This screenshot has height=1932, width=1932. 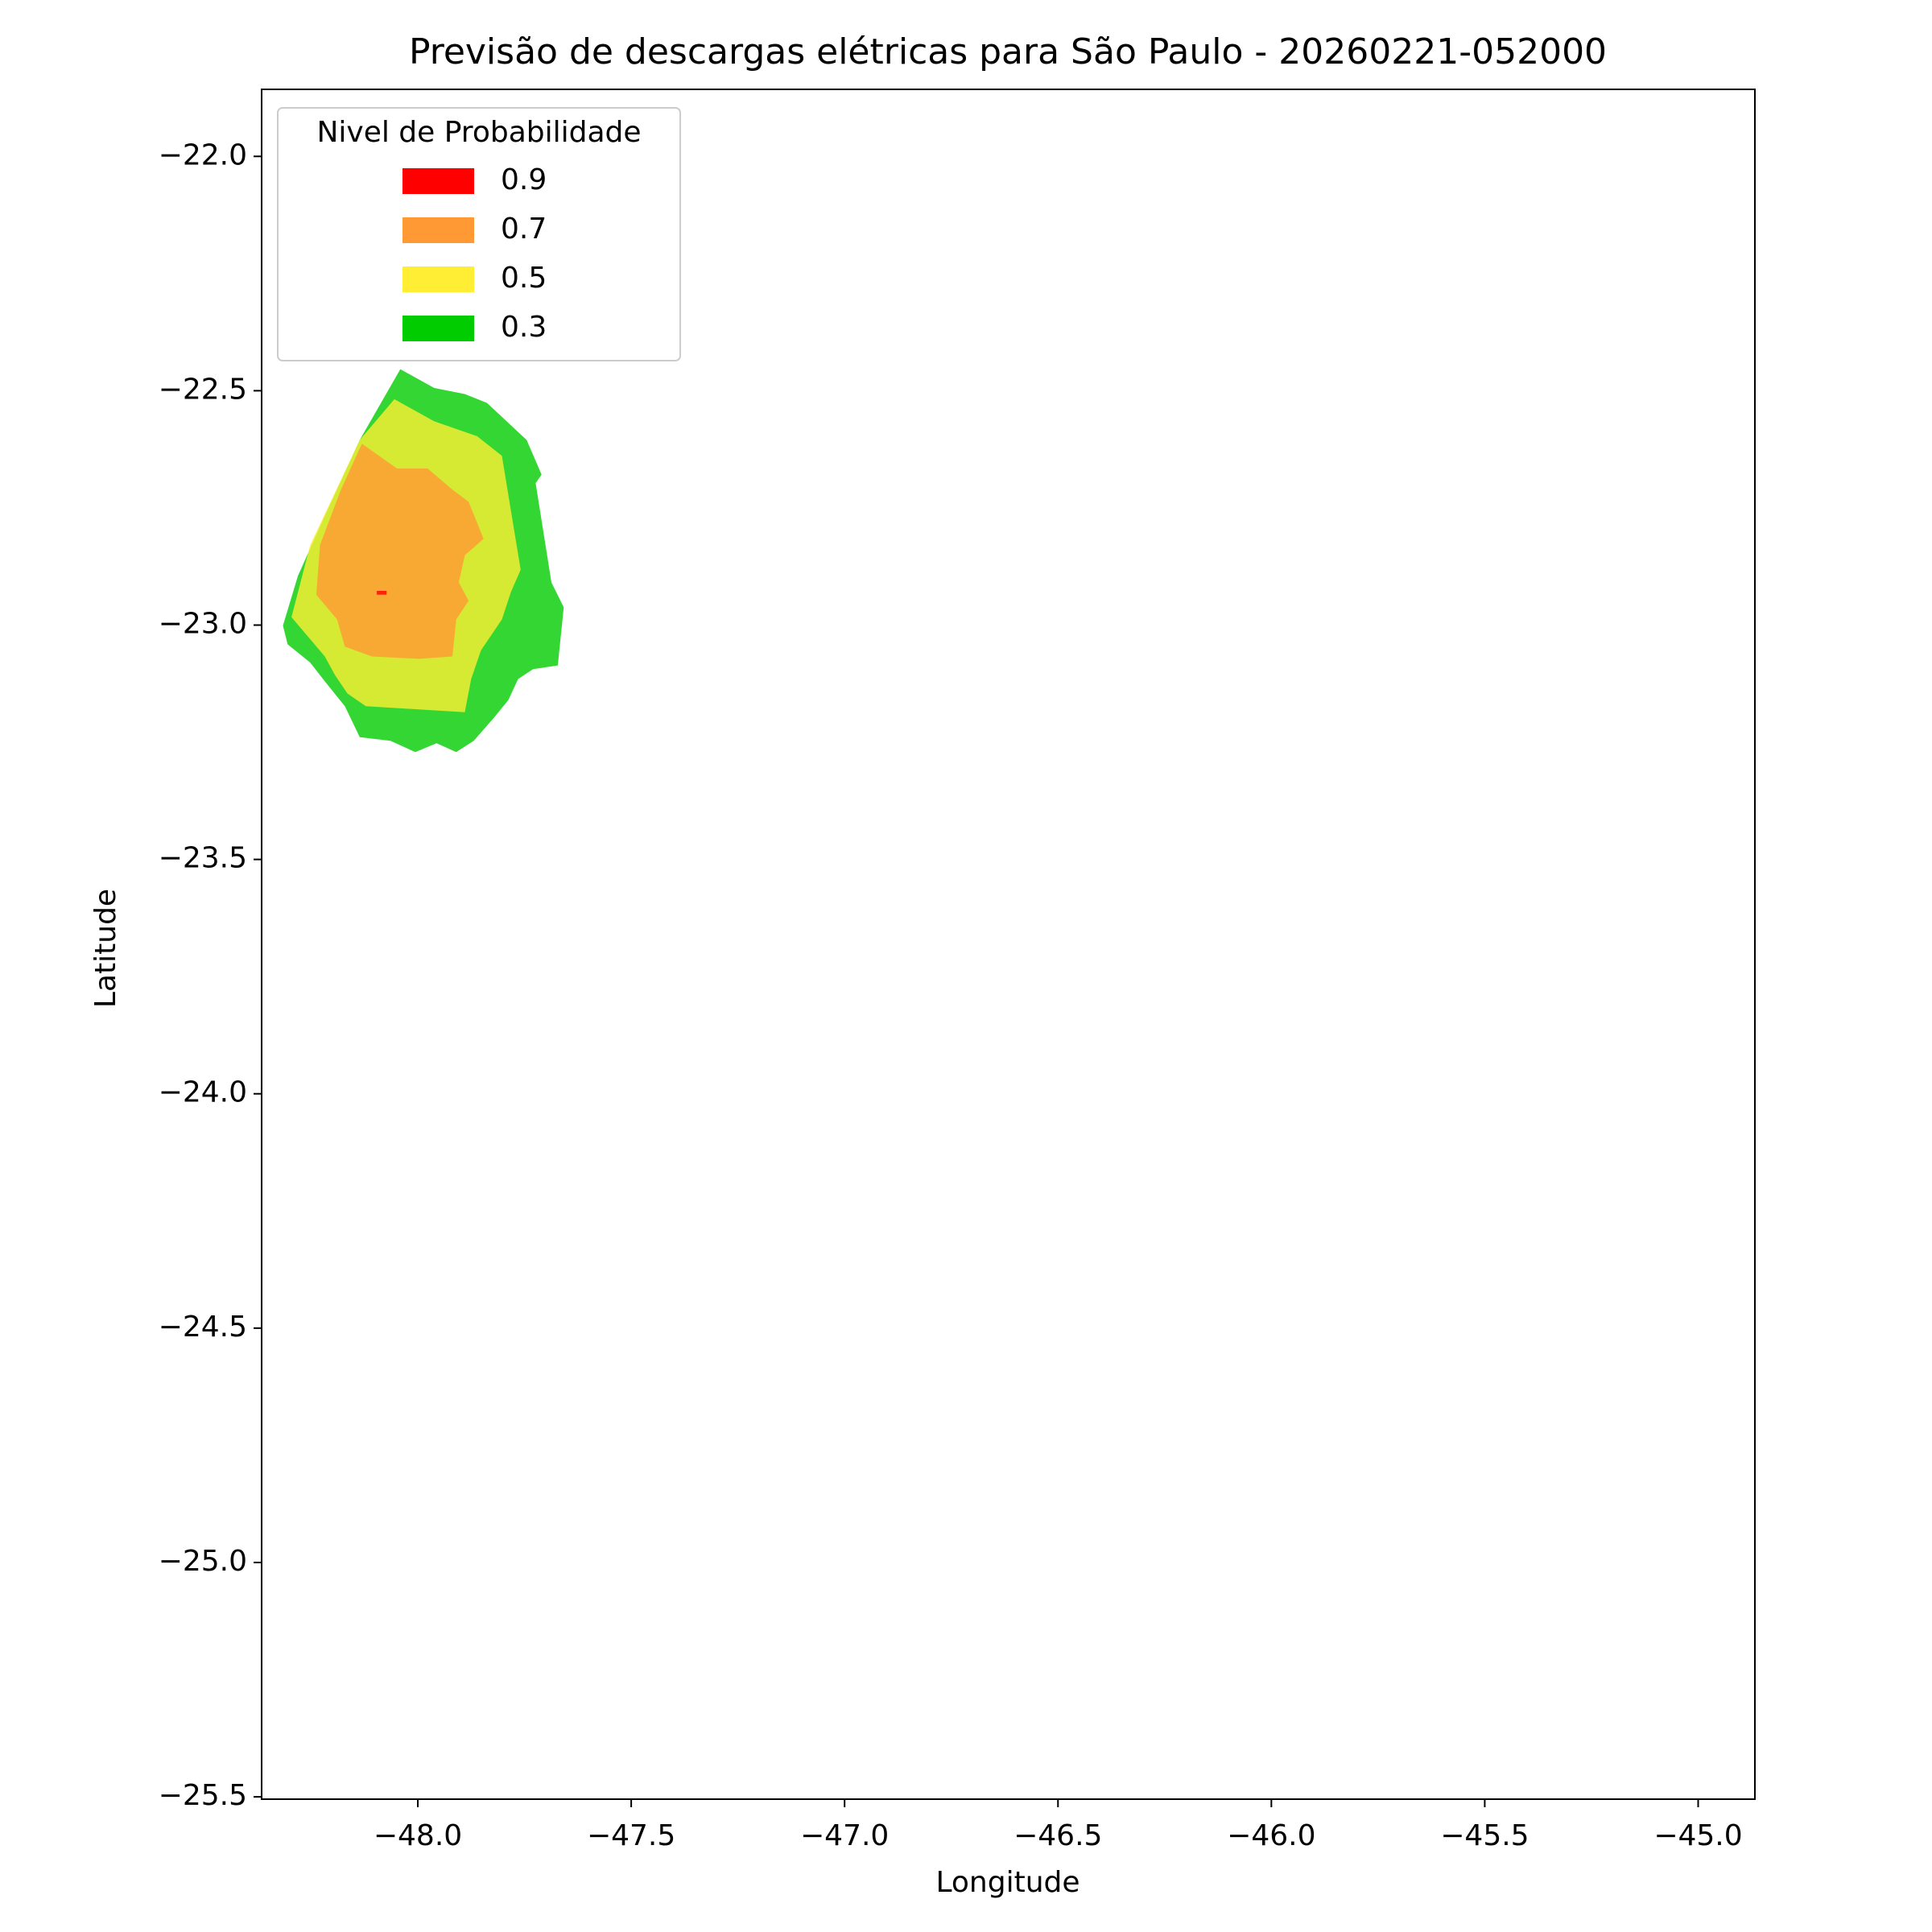 I want to click on y-axis-label: Latitude, so click(x=106, y=948).